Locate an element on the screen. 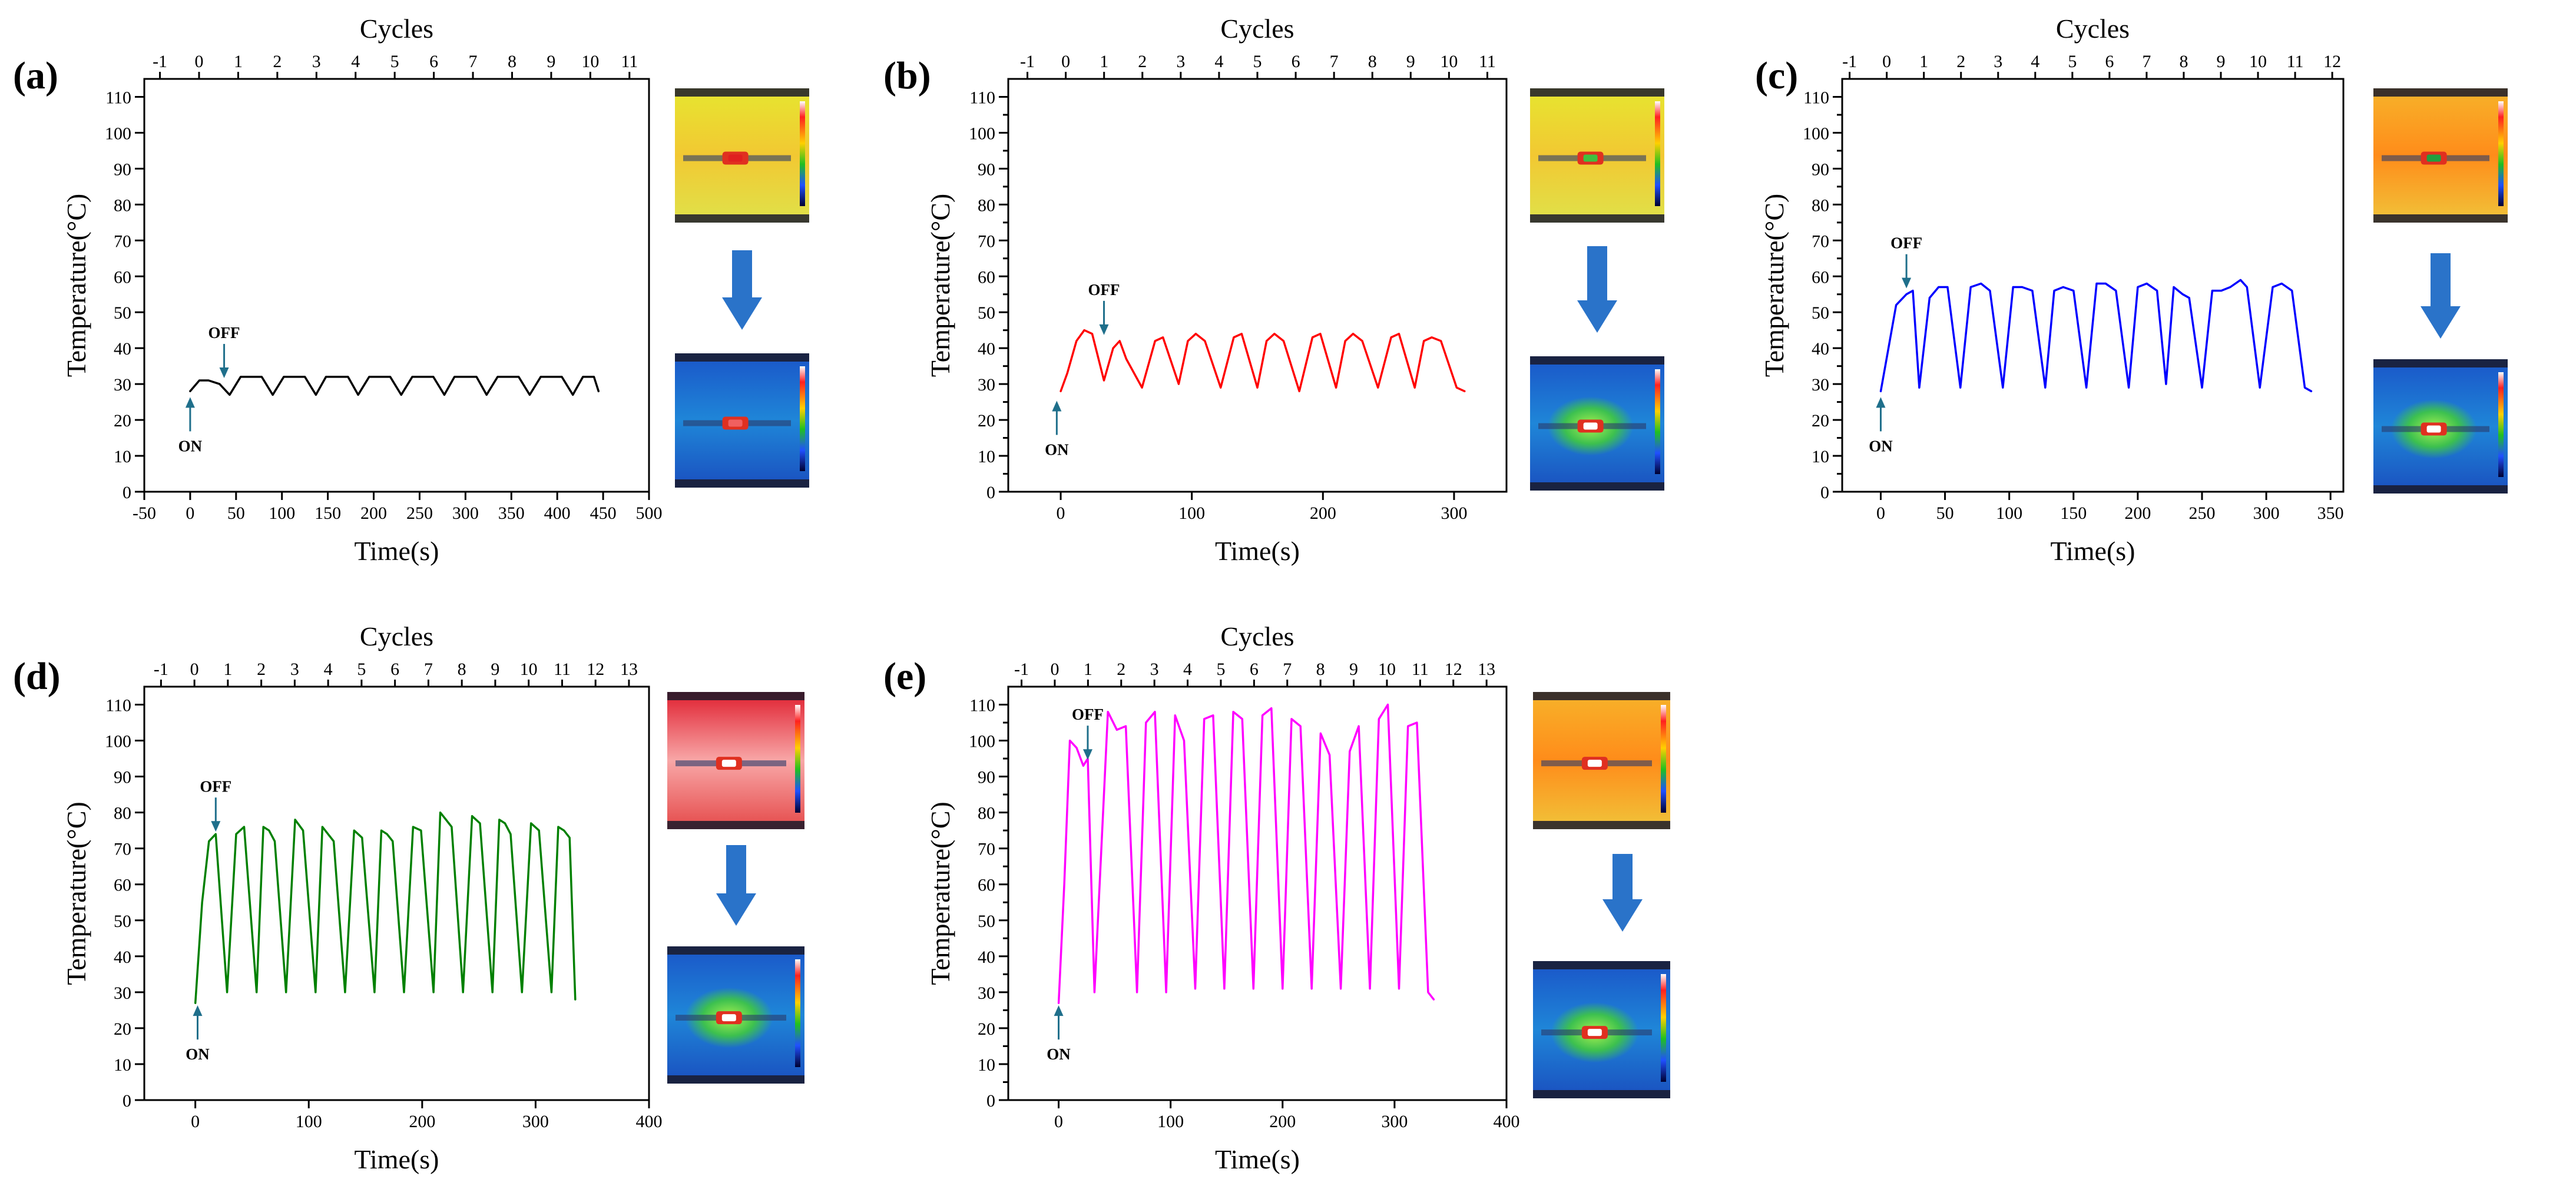 This screenshot has height=1189, width=2576. y-tick-label: 80 is located at coordinates (122, 205).